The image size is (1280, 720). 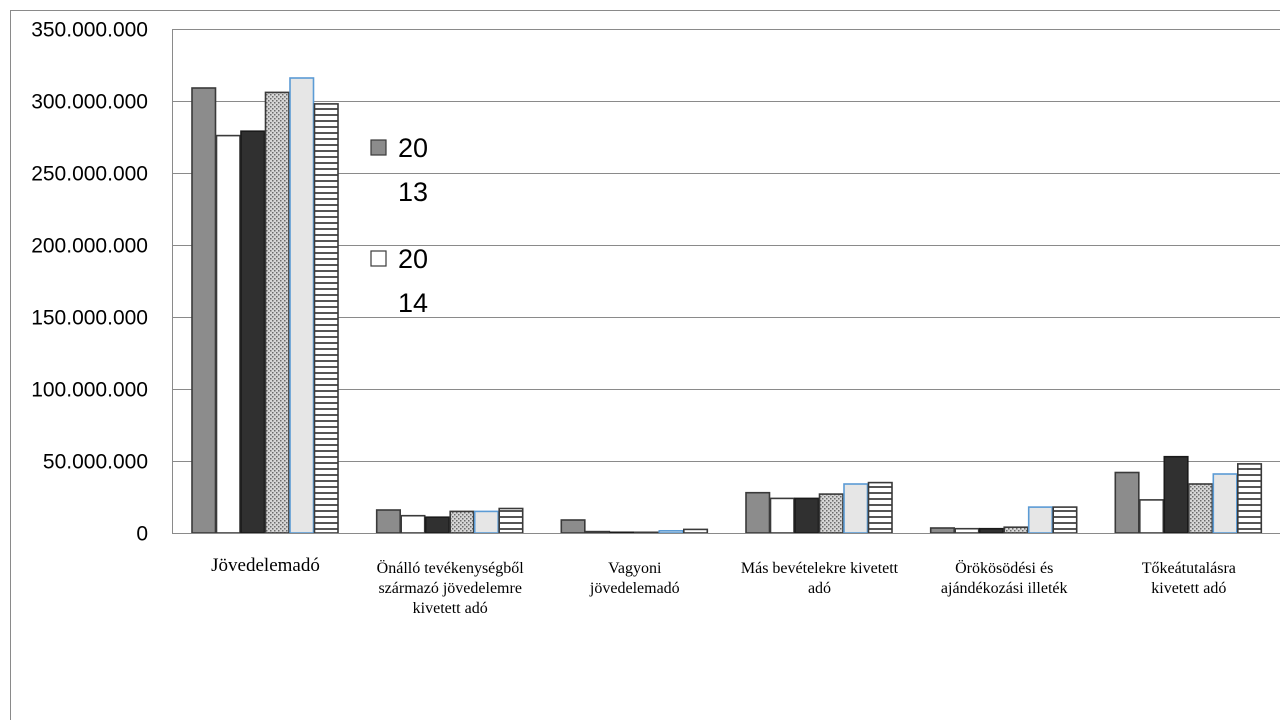 What do you see at coordinates (1004, 578) in the screenshot?
I see `category-label: Örökösödési és ajándékozási illeték` at bounding box center [1004, 578].